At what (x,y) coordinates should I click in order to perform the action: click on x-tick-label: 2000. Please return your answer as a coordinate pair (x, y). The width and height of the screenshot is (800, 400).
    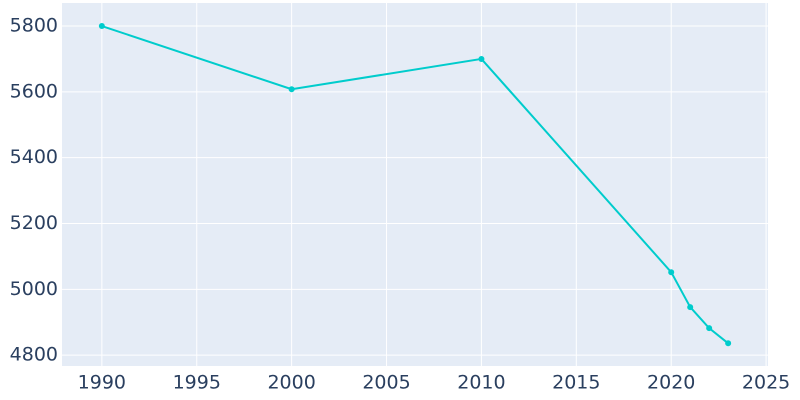
    Looking at the image, I should click on (291, 383).